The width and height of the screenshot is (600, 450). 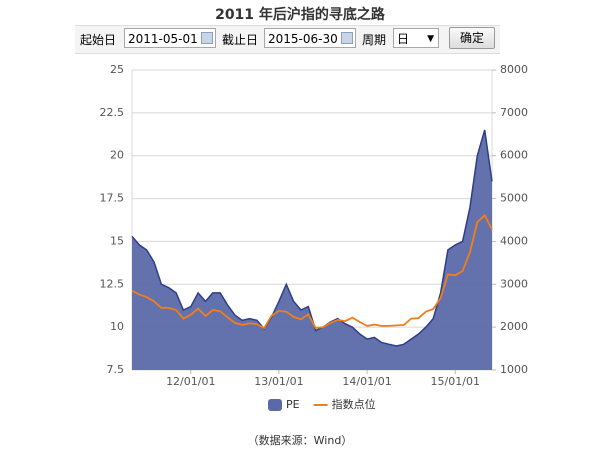 I want to click on dropdown-arrow: ▼, so click(x=430, y=39).